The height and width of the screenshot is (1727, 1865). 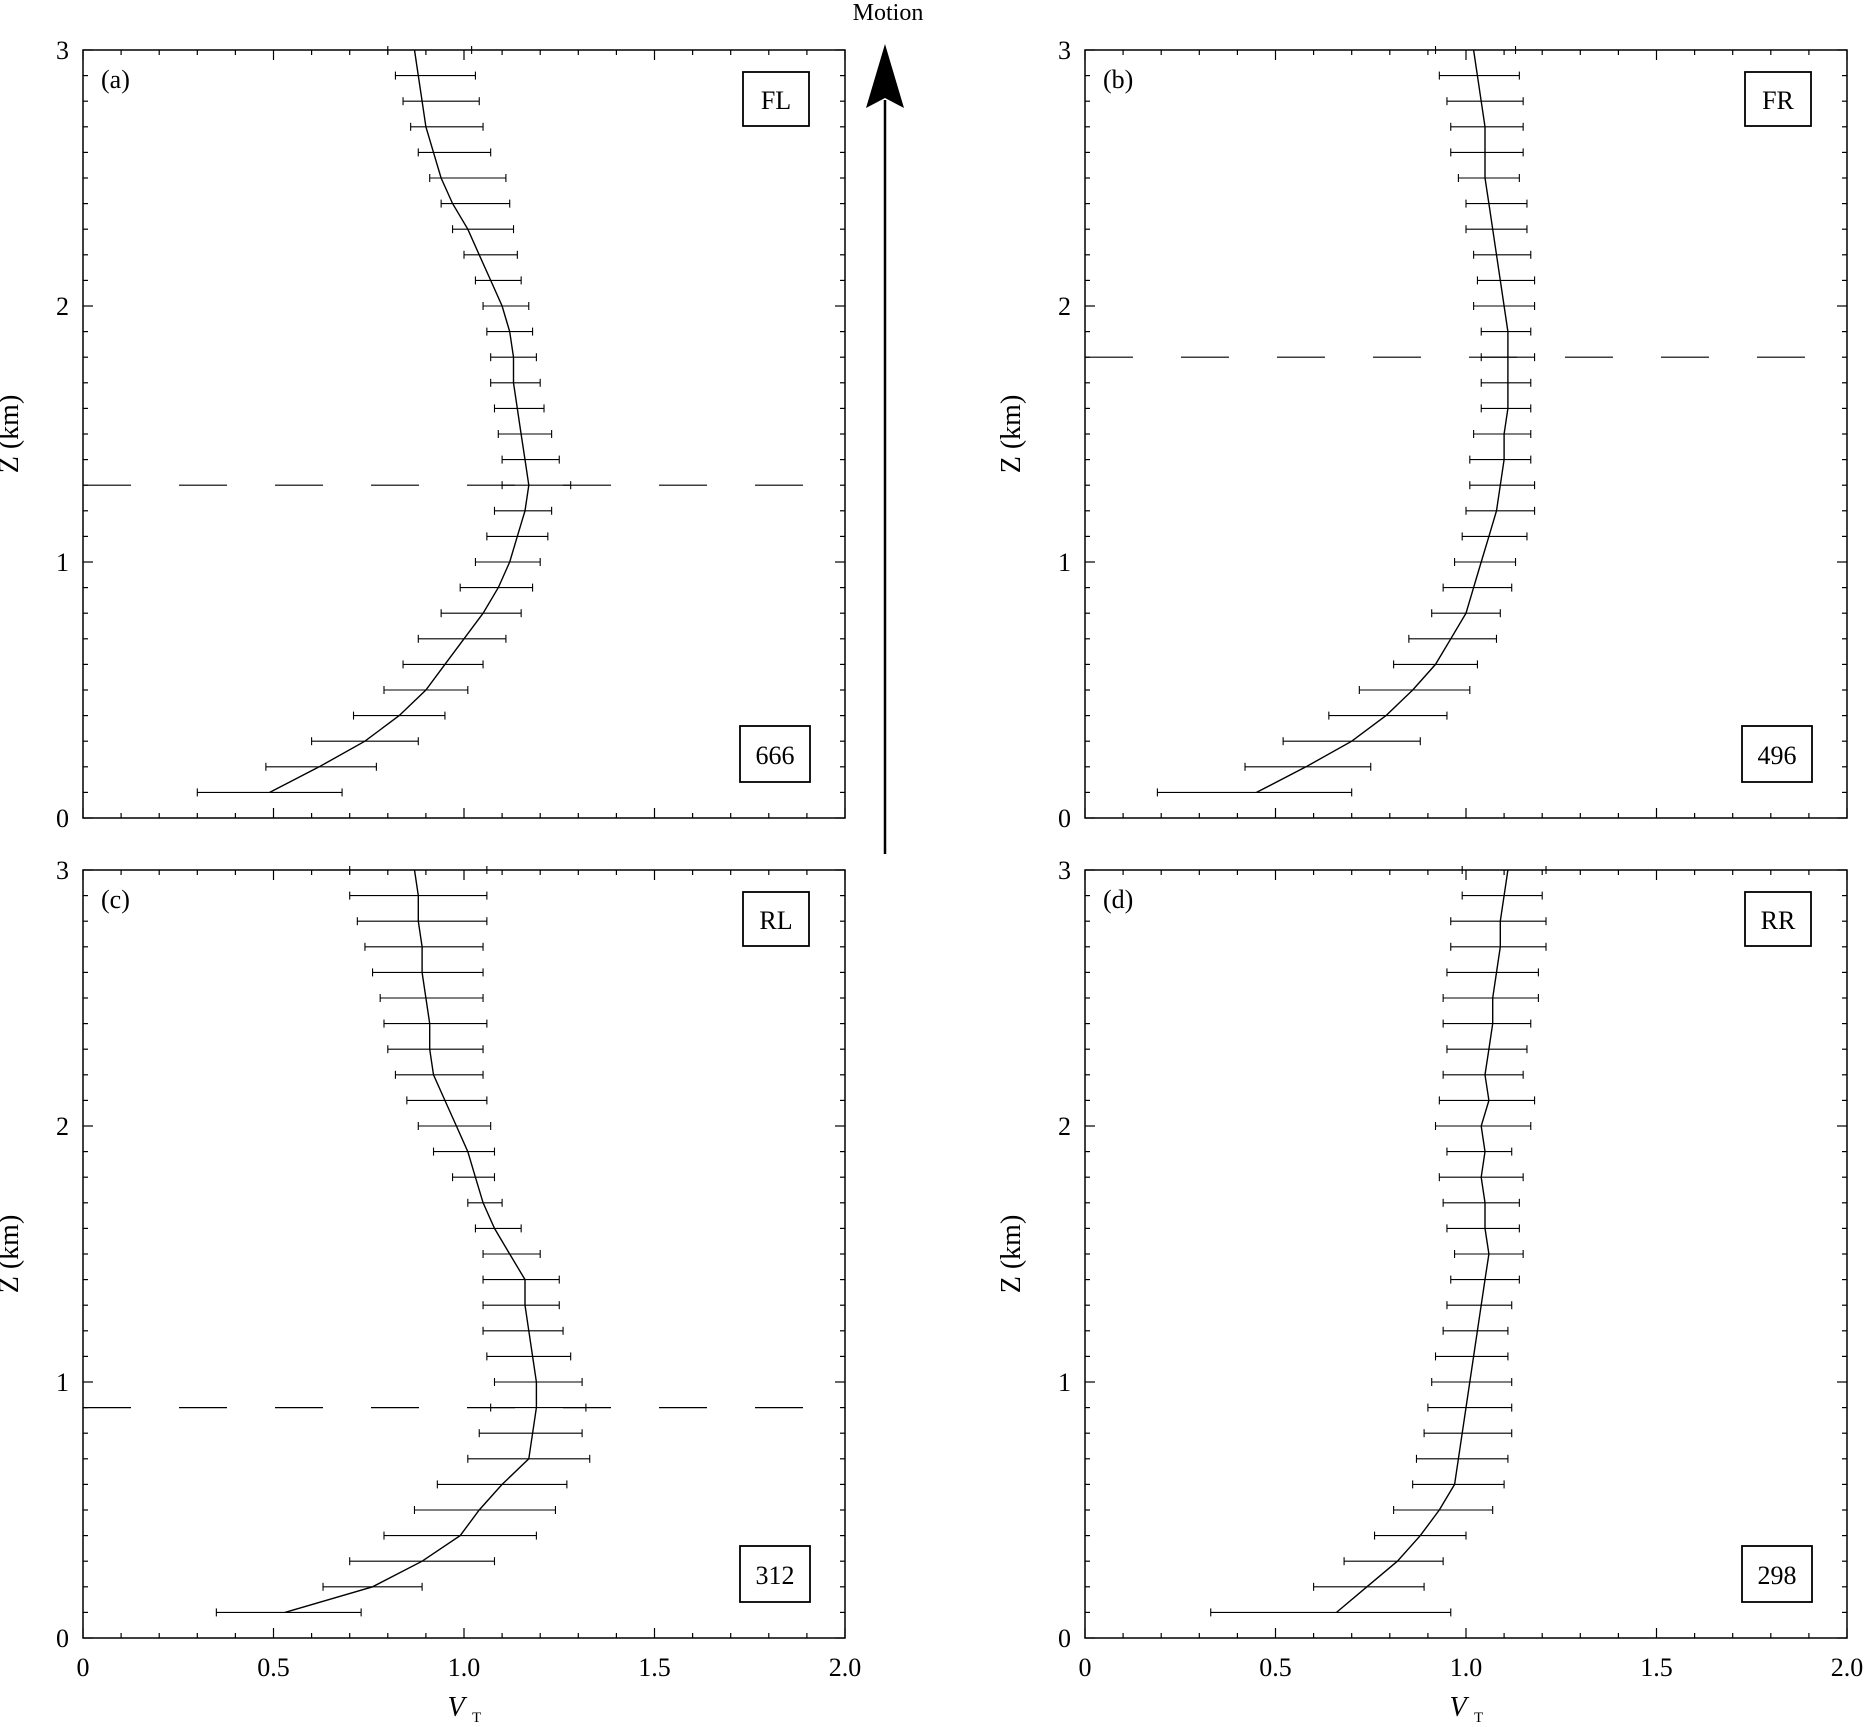 What do you see at coordinates (888, 427) in the screenshot?
I see `figure-header: Motion` at bounding box center [888, 427].